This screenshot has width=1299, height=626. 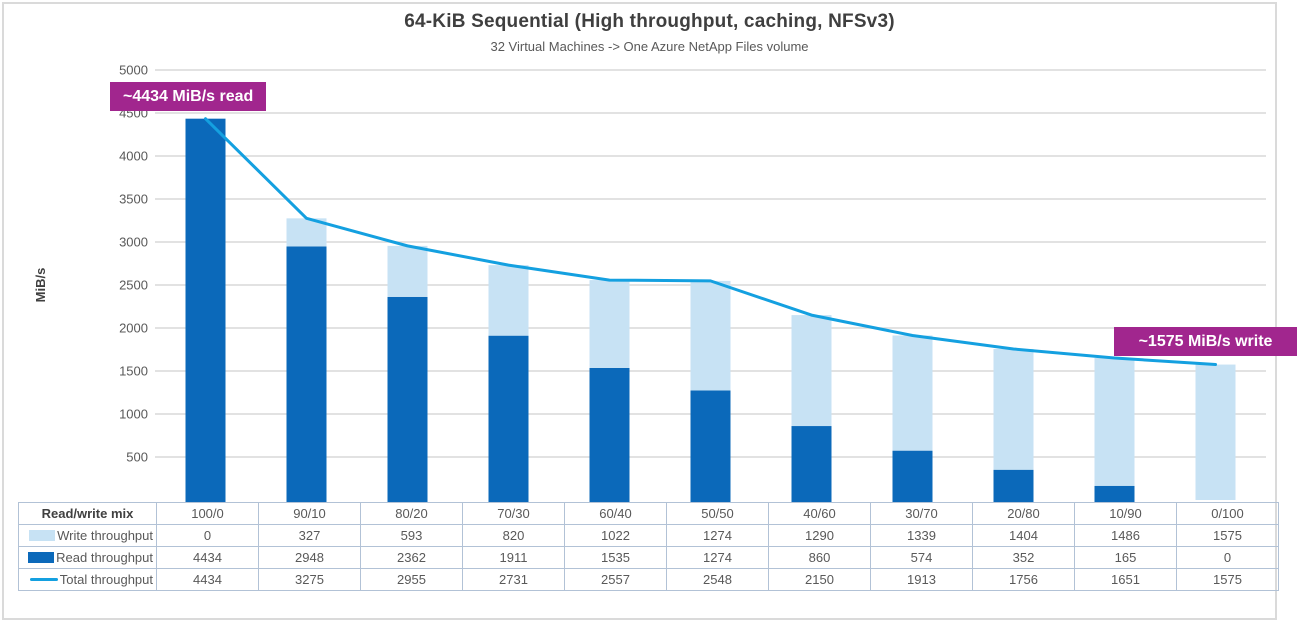 I want to click on legend-label: Total throughput, so click(x=106, y=579).